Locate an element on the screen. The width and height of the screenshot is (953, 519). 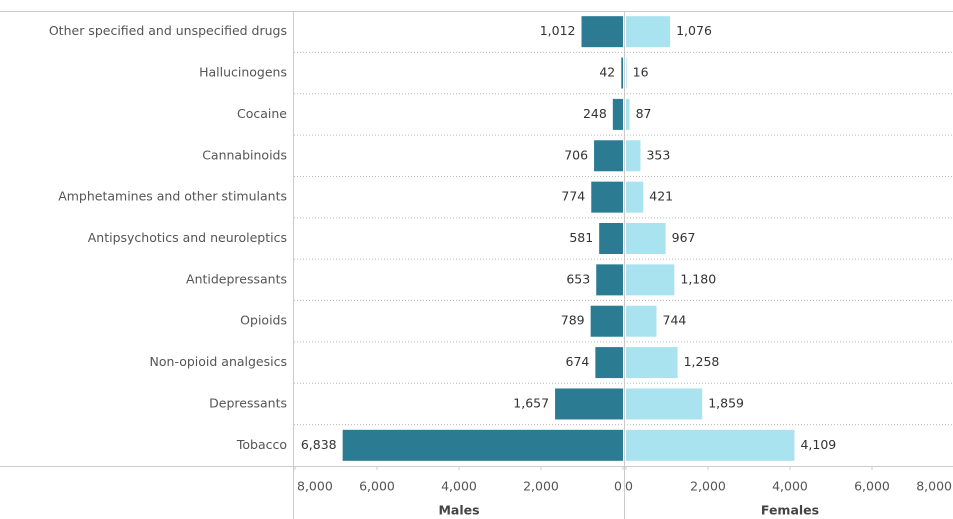
value-label: 706 is located at coordinates (576, 154).